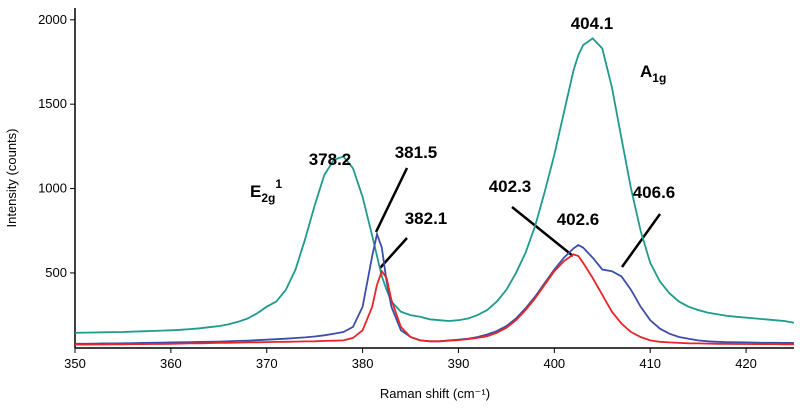  Describe the element at coordinates (659, 78) in the screenshot. I see `mode-label-sub: 1g` at that location.